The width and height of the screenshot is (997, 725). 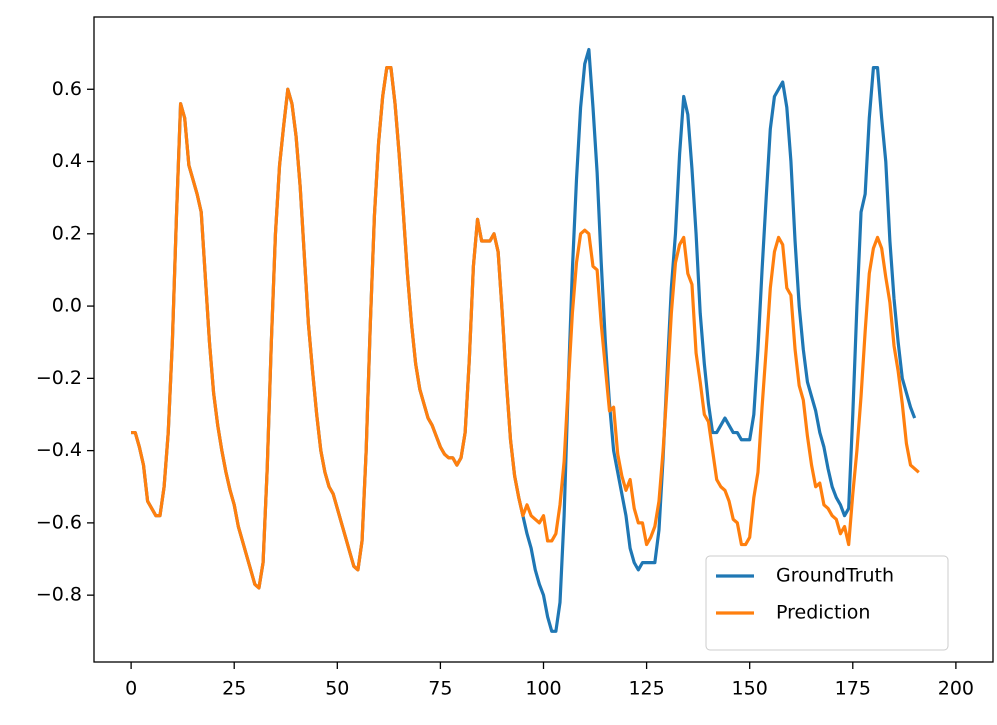 What do you see at coordinates (67, 233) in the screenshot?
I see `y-tick-label: 0.2` at bounding box center [67, 233].